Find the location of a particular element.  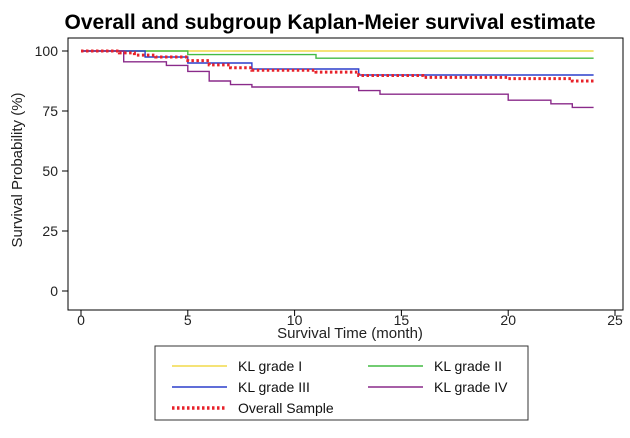

x-tick-label: 5 is located at coordinates (188, 320).